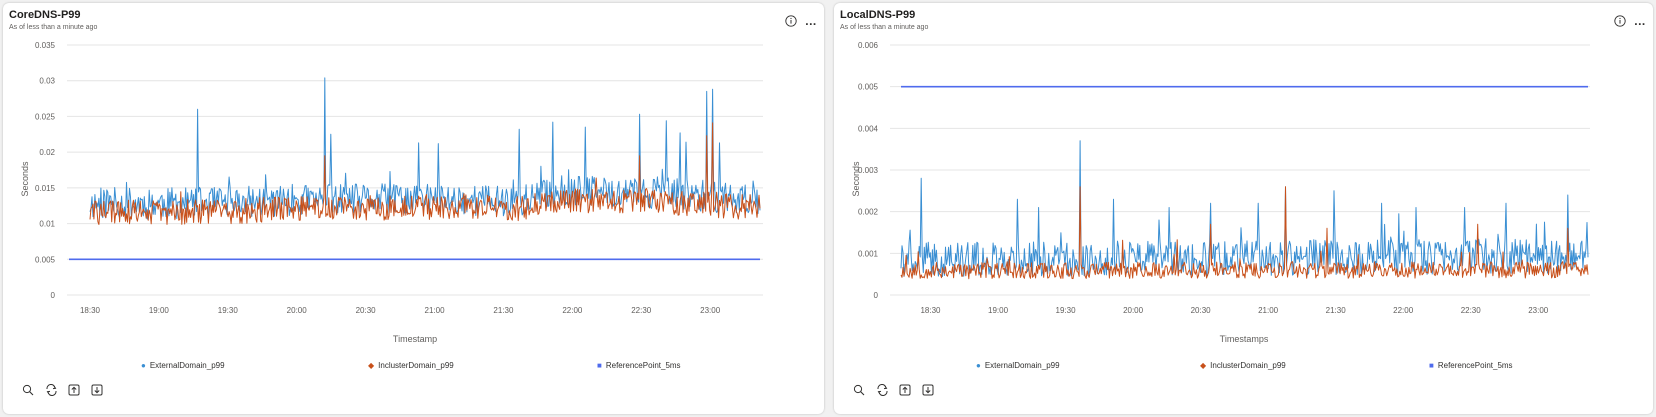 This screenshot has height=417, width=1656. Describe the element at coordinates (868, 128) in the screenshot. I see `y-tick-label: 0.004` at that location.